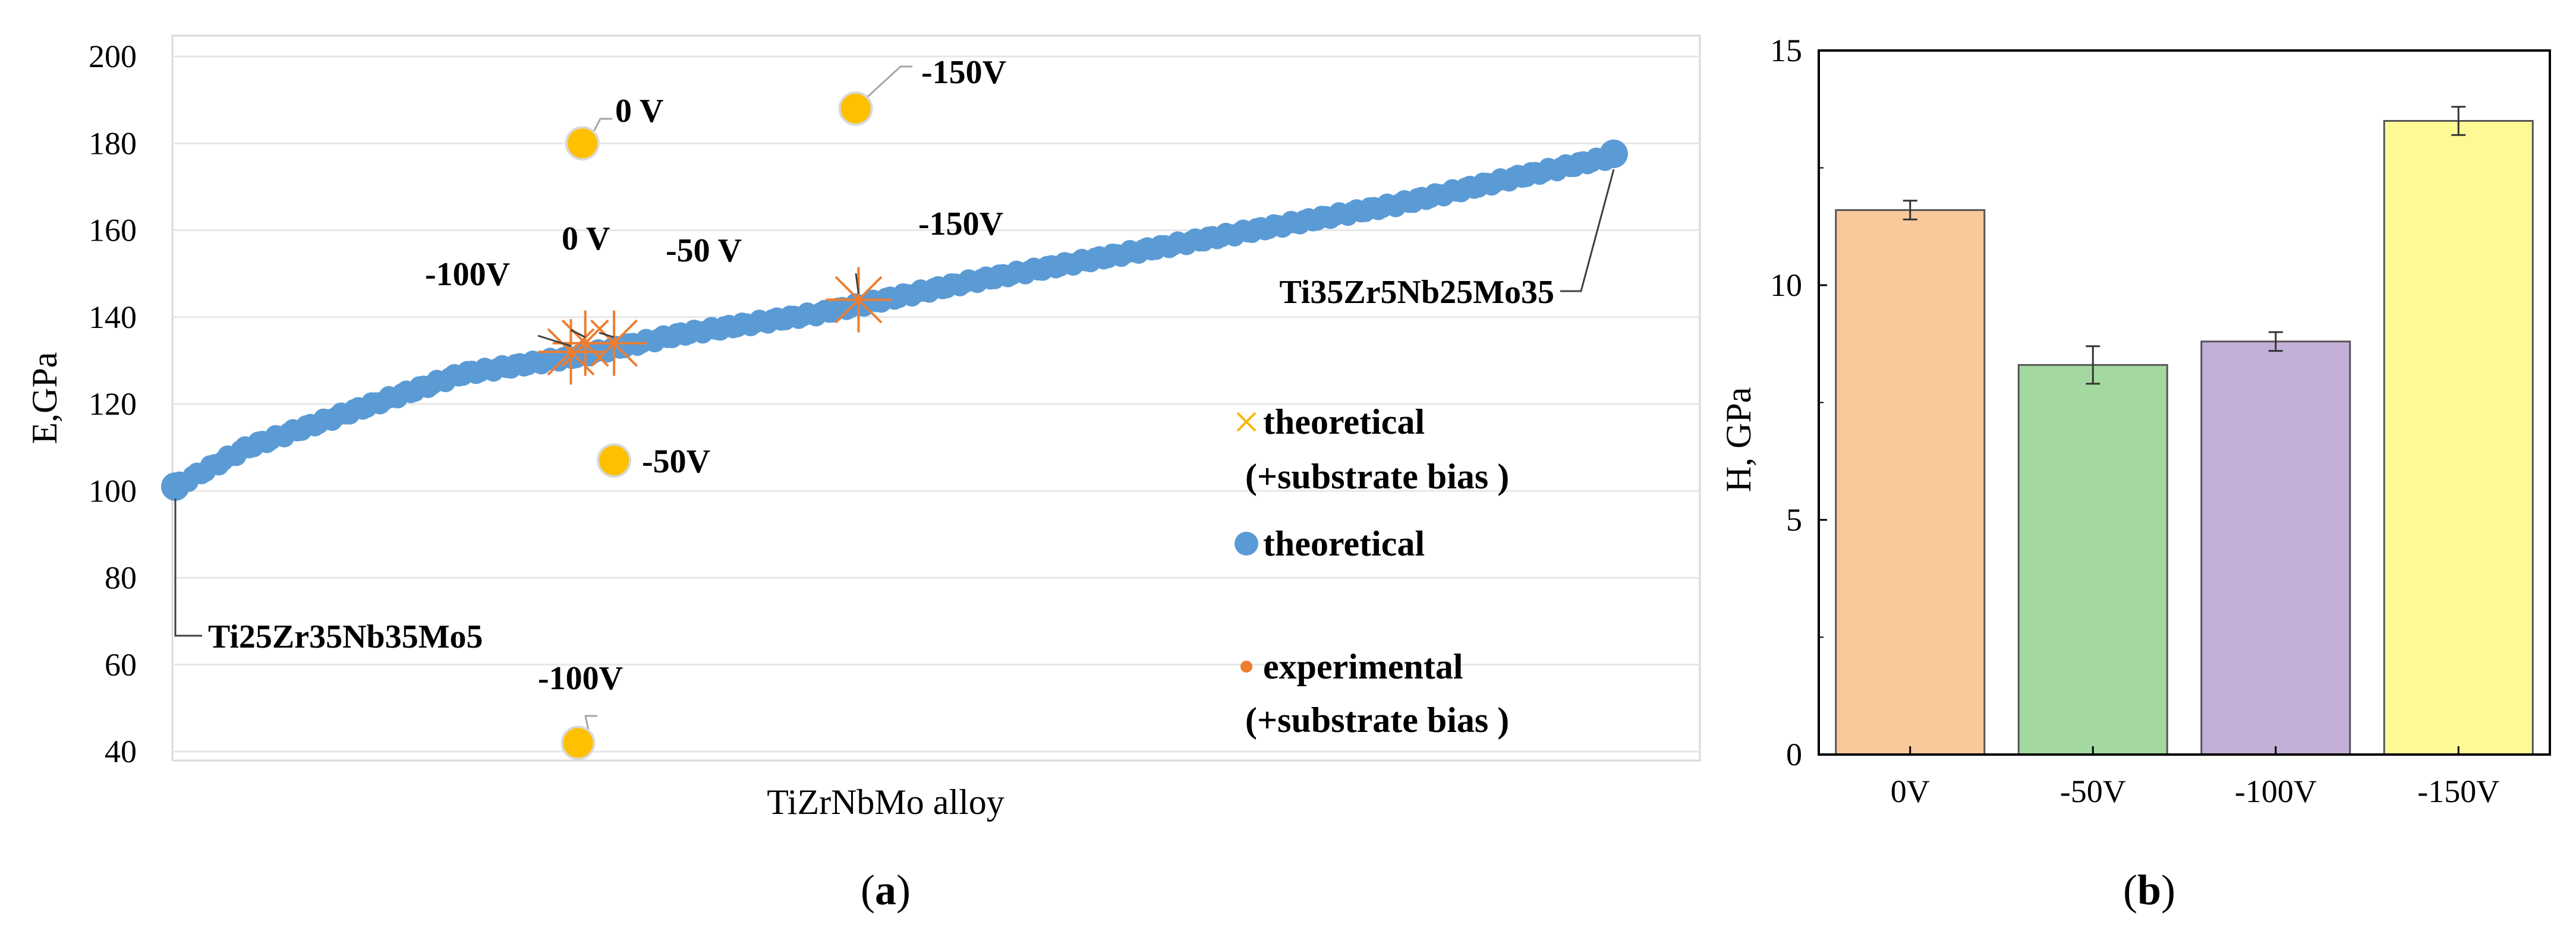 The height and width of the screenshot is (931, 2576). What do you see at coordinates (2093, 791) in the screenshot?
I see `x-tick-label-b: -50V` at bounding box center [2093, 791].